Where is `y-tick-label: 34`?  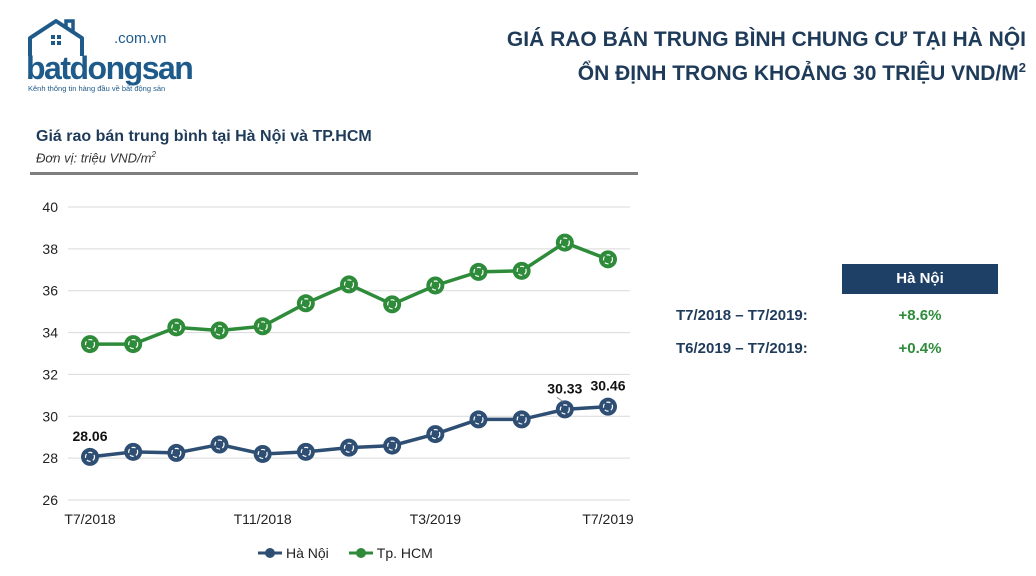 y-tick-label: 34 is located at coordinates (50, 333).